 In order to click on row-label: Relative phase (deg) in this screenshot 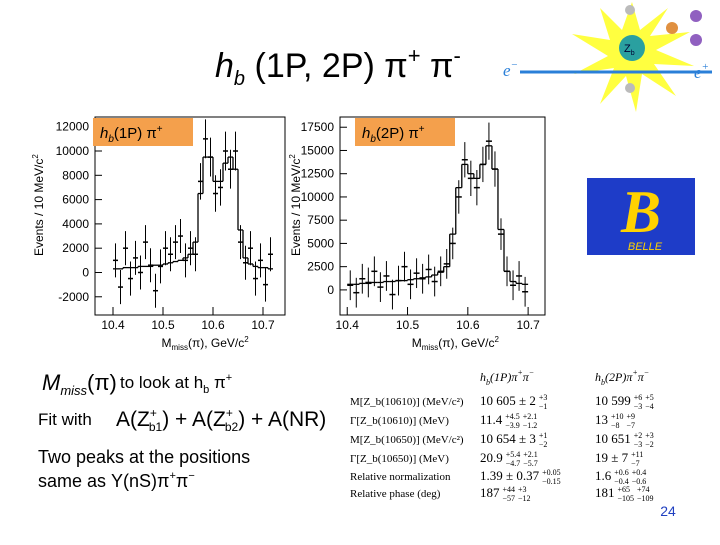, I will do `click(395, 494)`.